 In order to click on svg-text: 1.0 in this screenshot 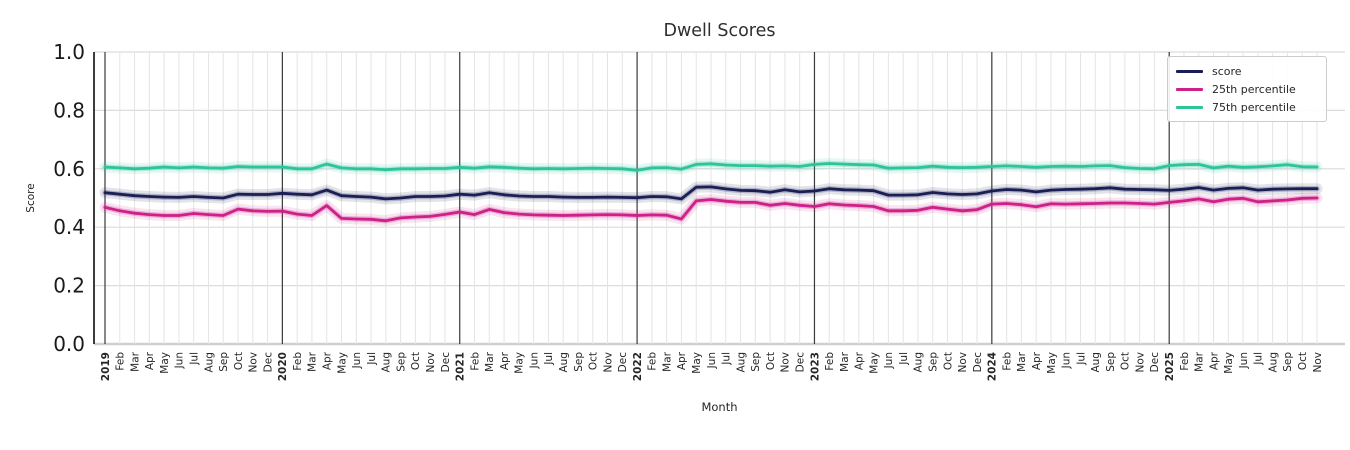, I will do `click(69, 52)`.